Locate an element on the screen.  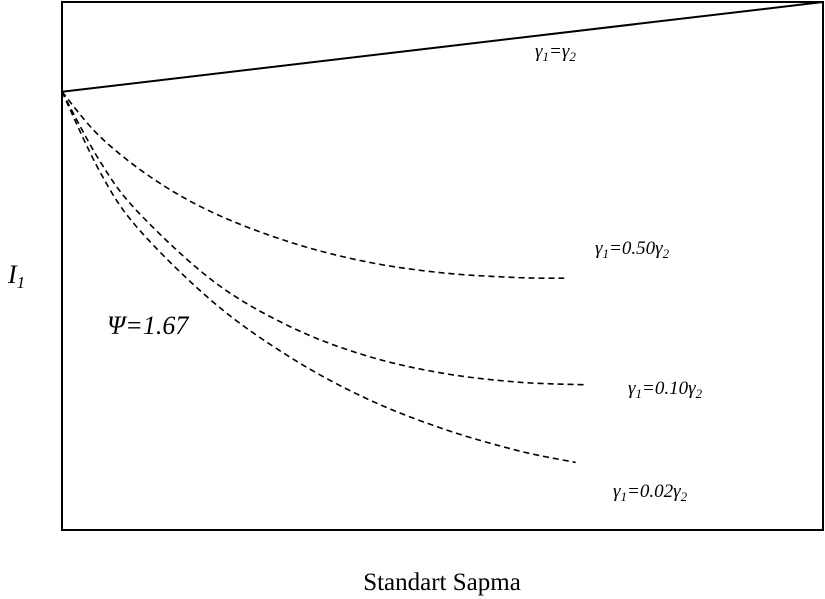
series-label-2: γ1=0.50γ2 is located at coordinates (632, 249).